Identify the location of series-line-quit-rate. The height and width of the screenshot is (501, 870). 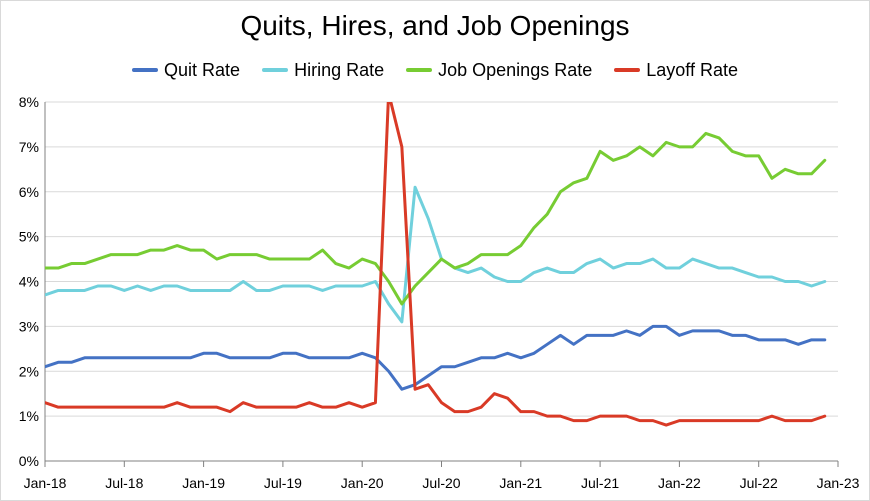
(436, 357).